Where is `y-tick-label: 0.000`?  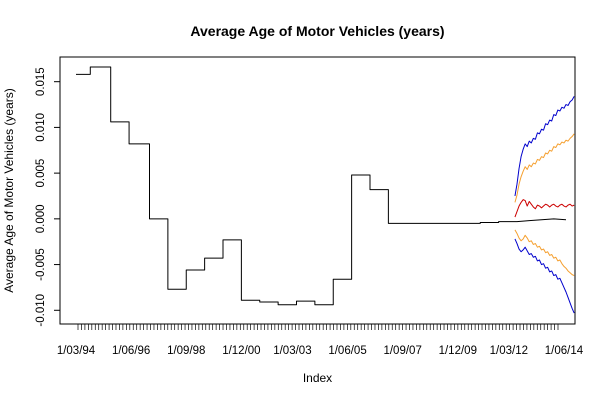 y-tick-label: 0.000 is located at coordinates (41, 218).